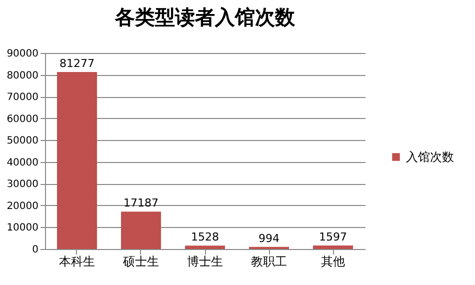 This screenshot has height=285, width=475. Describe the element at coordinates (77, 63) in the screenshot. I see `data-label: 81277` at that location.